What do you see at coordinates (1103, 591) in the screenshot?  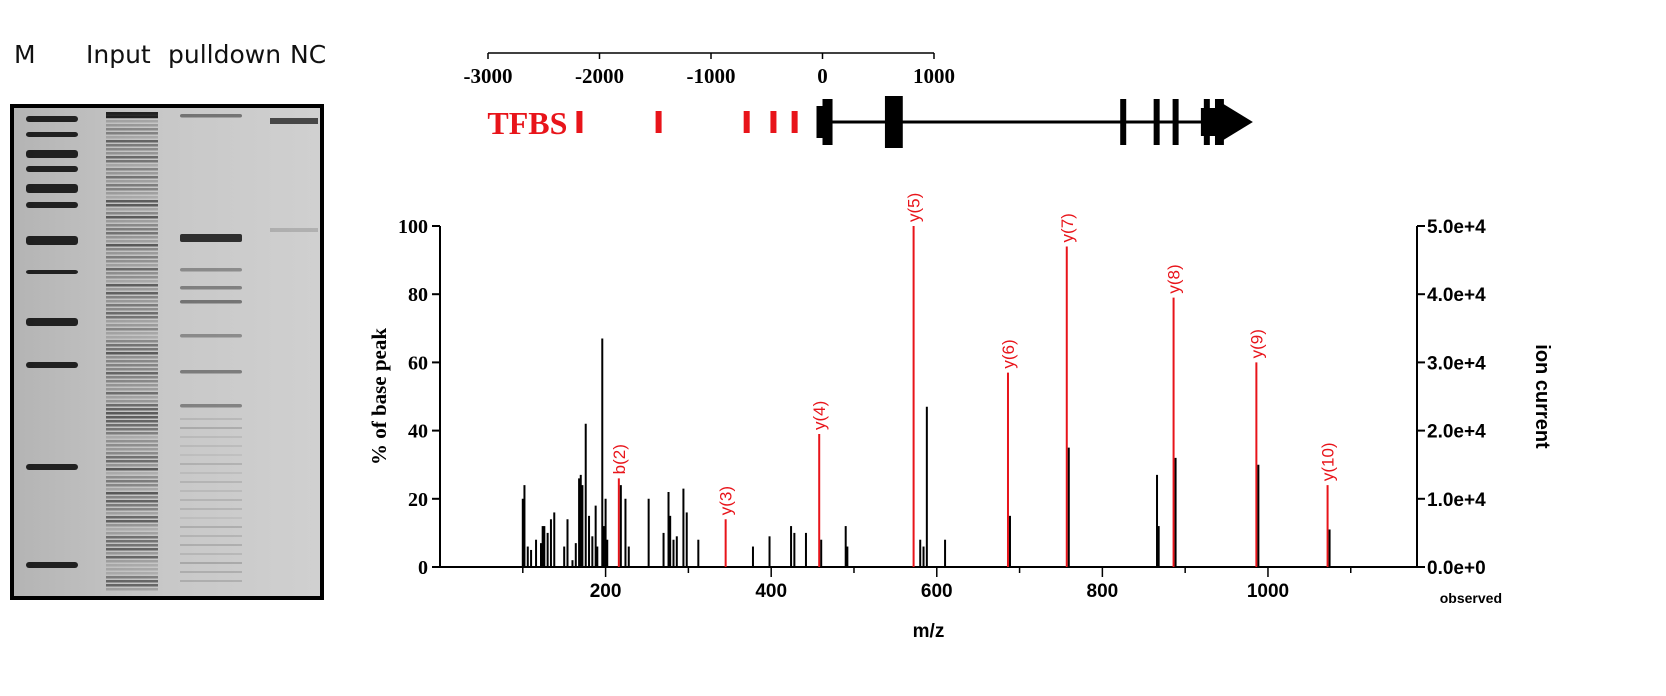 I see `x-tick-label: 800` at bounding box center [1103, 591].